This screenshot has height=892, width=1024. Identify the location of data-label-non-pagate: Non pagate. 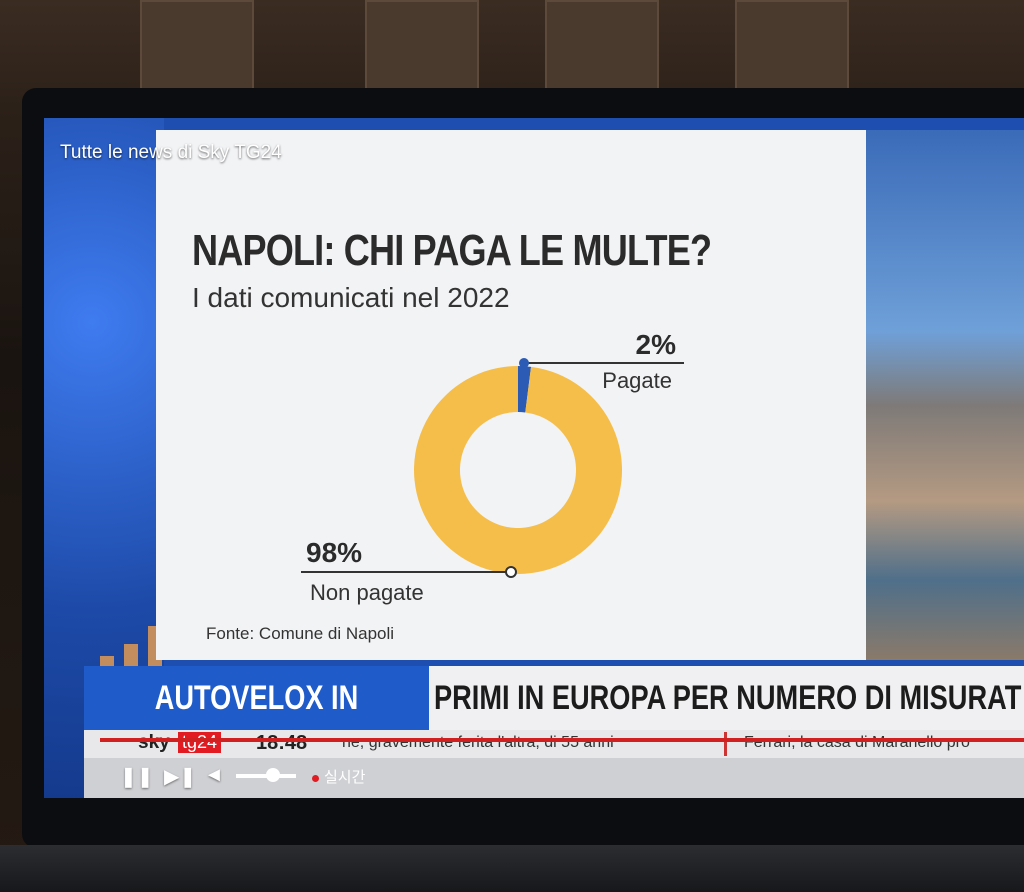
(367, 592).